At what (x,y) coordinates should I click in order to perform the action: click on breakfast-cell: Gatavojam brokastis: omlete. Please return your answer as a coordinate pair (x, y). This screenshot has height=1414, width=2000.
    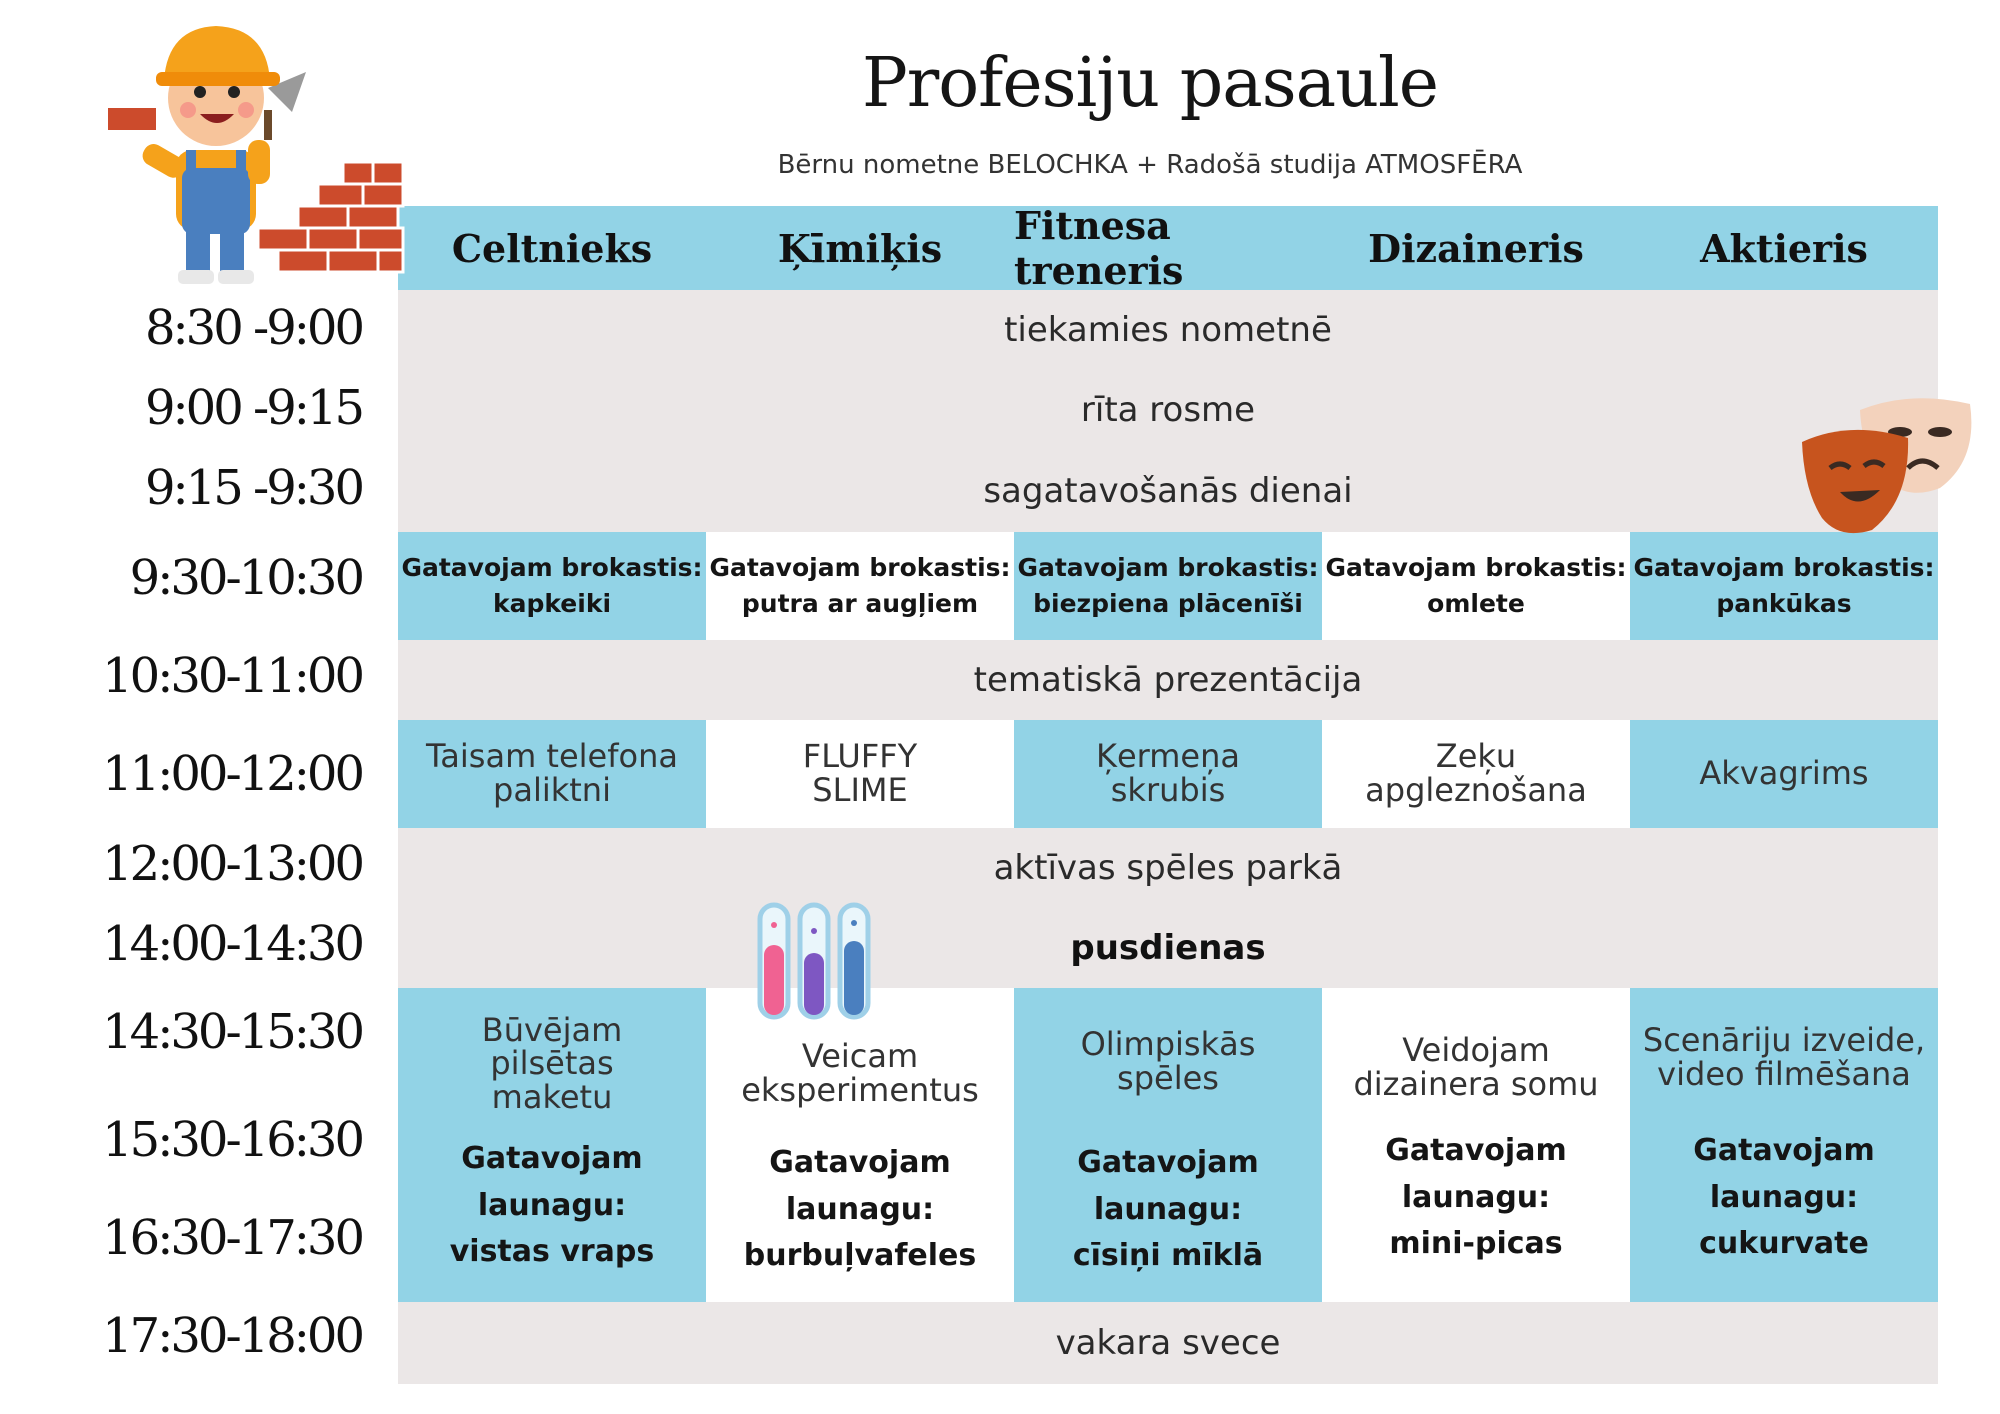
    Looking at the image, I should click on (1476, 586).